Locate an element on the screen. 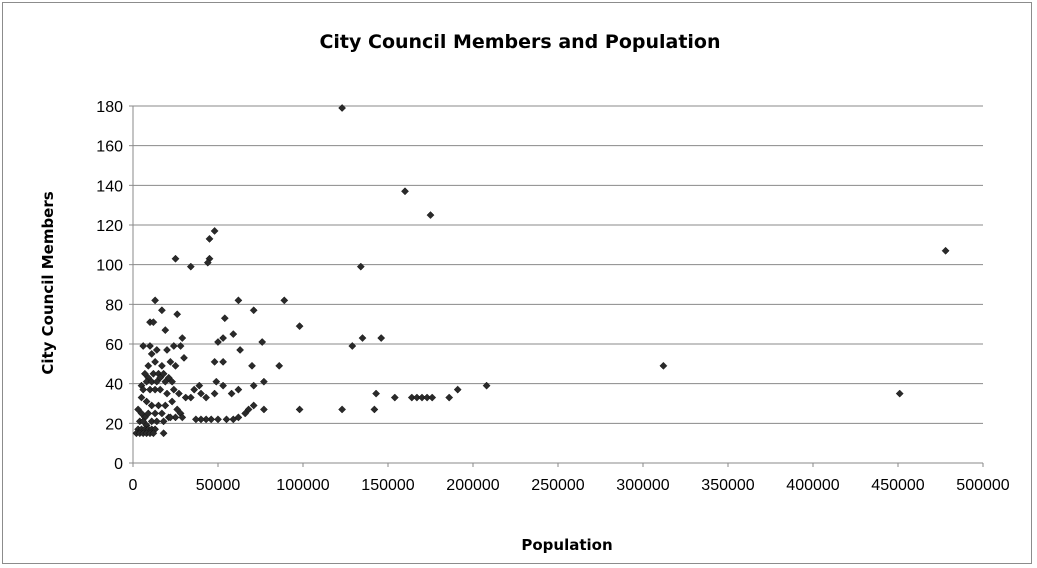 The width and height of the screenshot is (1037, 568). x-tick-label: 400000 is located at coordinates (812, 485).